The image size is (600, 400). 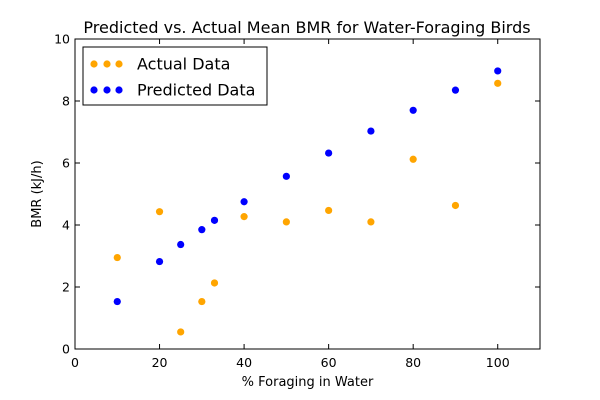 What do you see at coordinates (308, 382) in the screenshot?
I see `x-axis-label: % Foraging in Water` at bounding box center [308, 382].